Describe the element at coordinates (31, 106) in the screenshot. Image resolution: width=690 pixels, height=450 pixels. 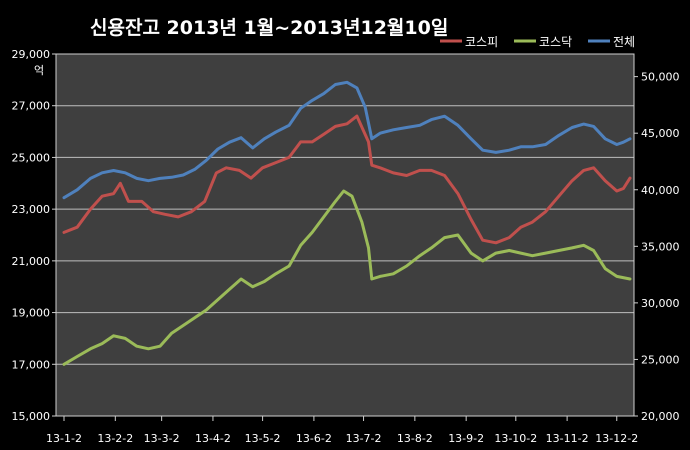
I see `left-tick-label: 27,000` at that location.